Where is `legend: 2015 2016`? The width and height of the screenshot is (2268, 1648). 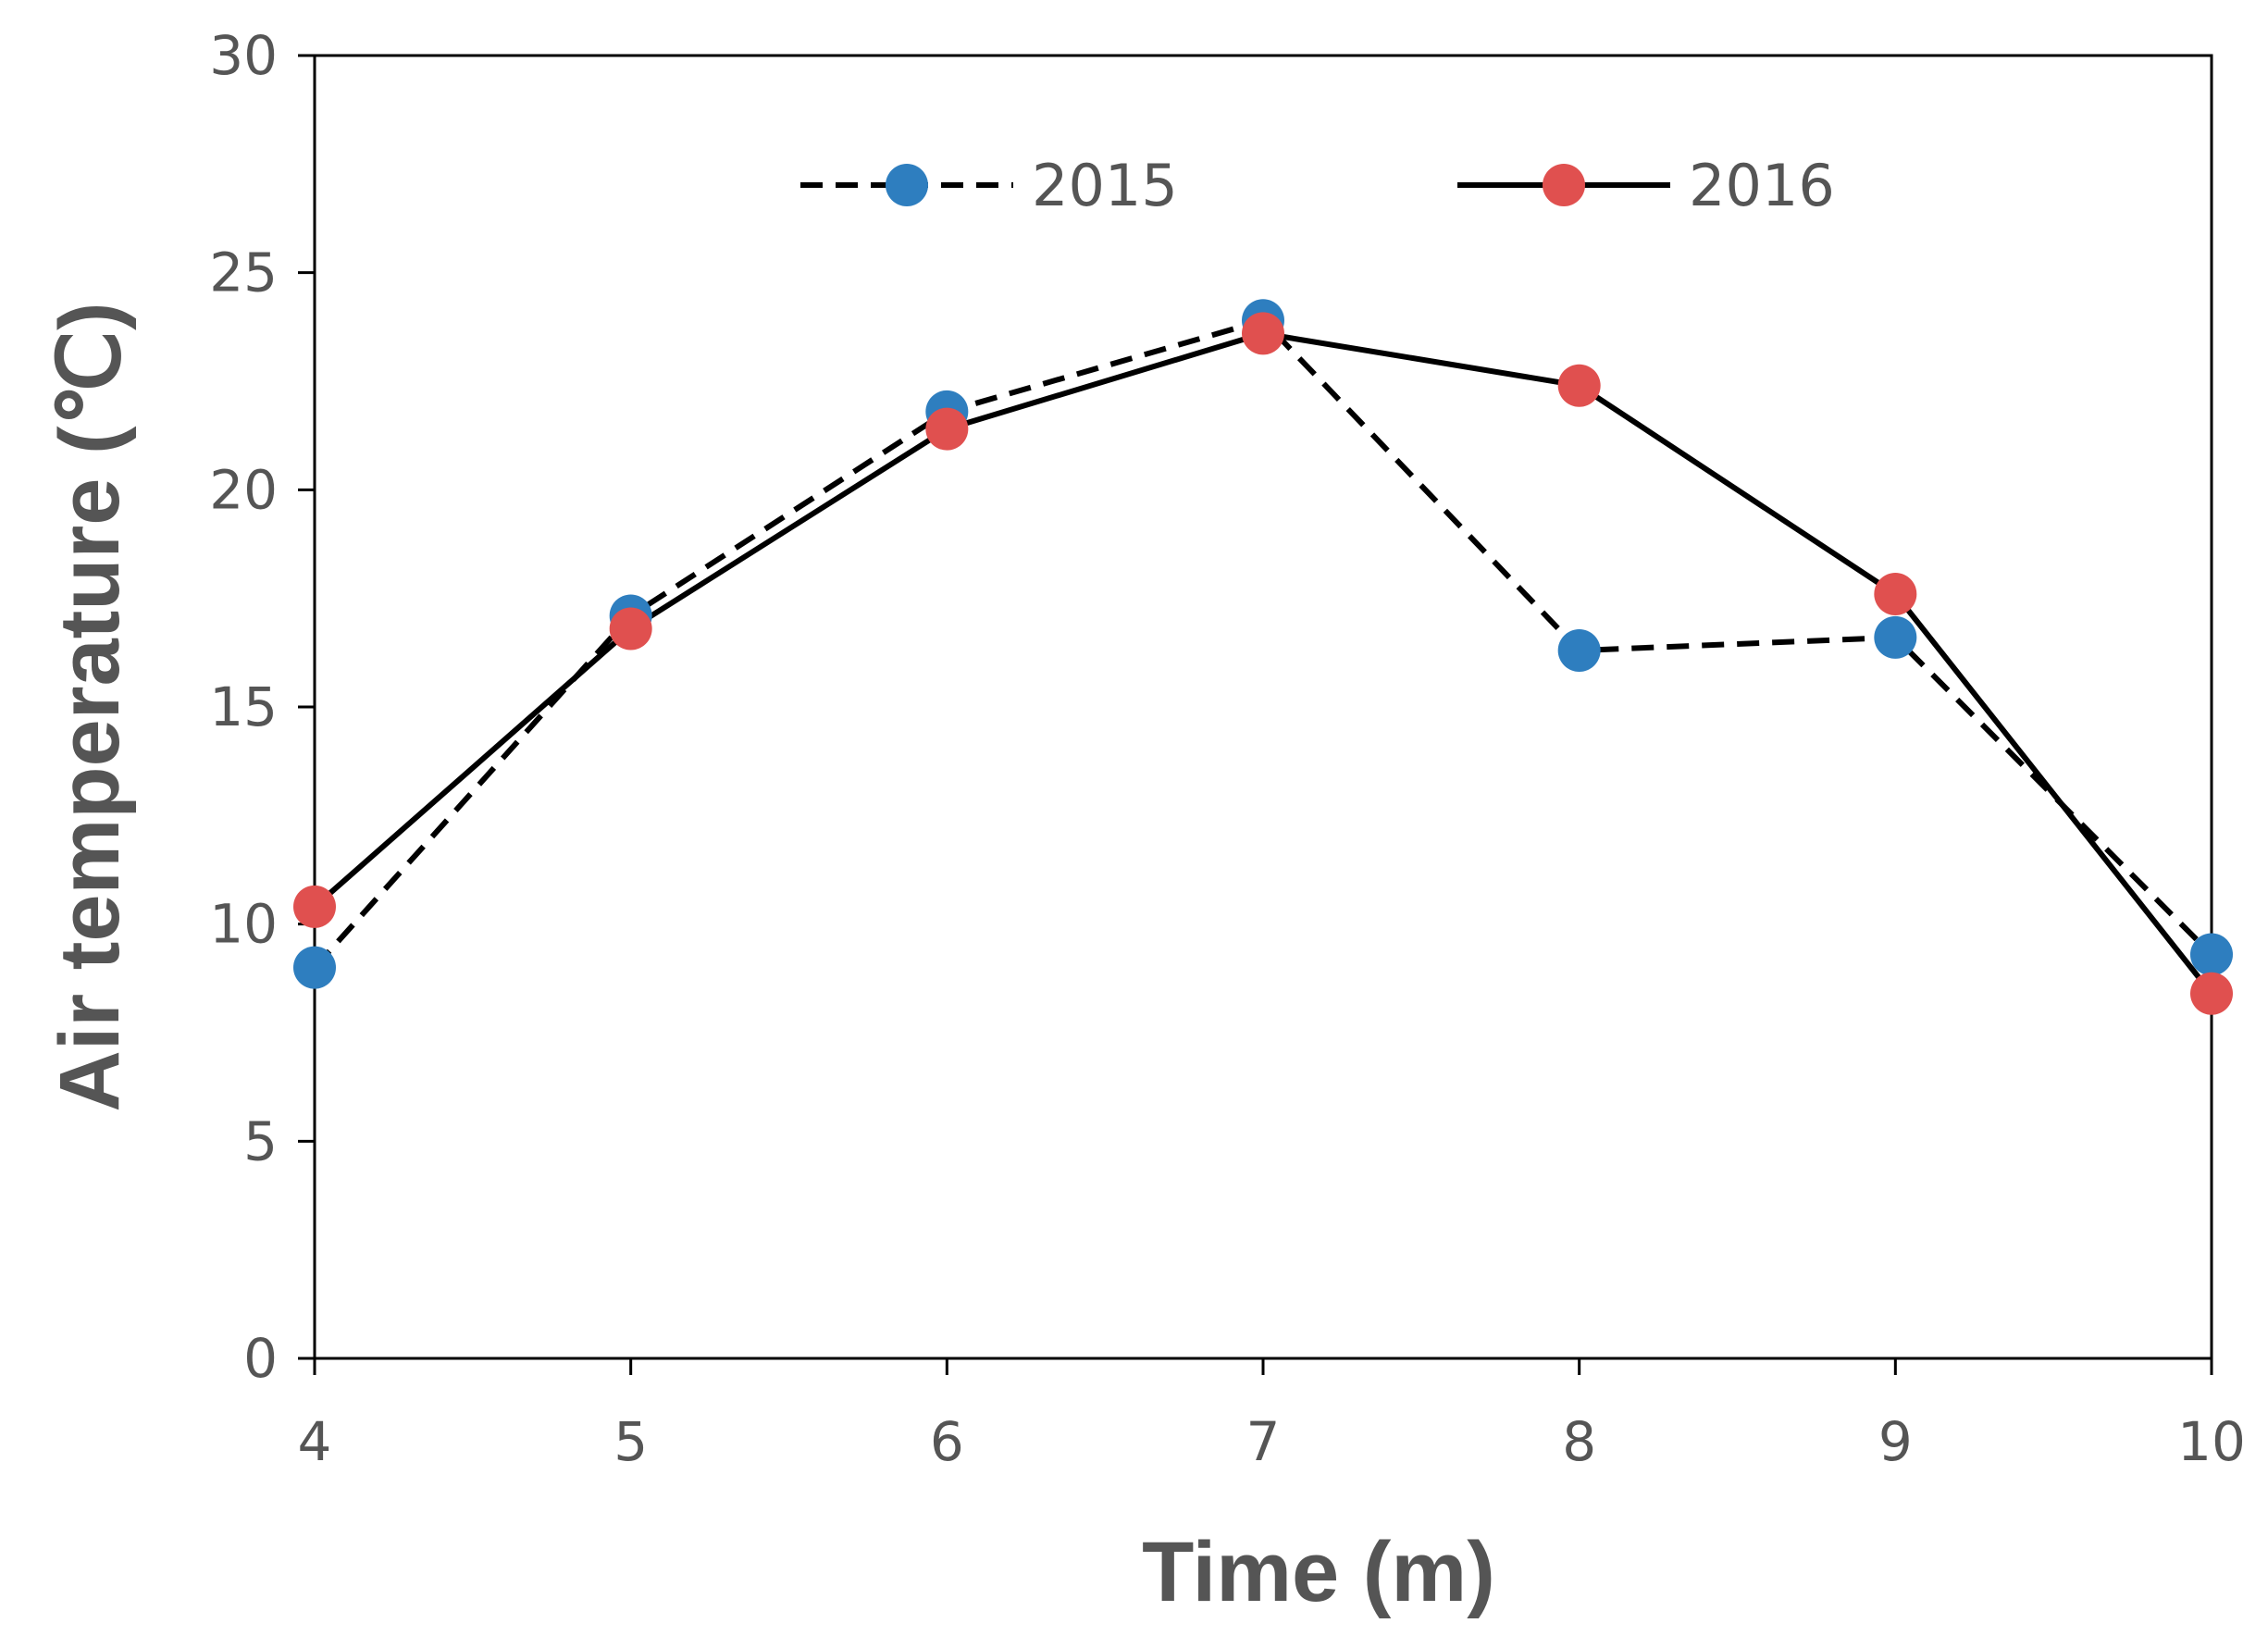
legend: 2015 2016 is located at coordinates (1317, 185).